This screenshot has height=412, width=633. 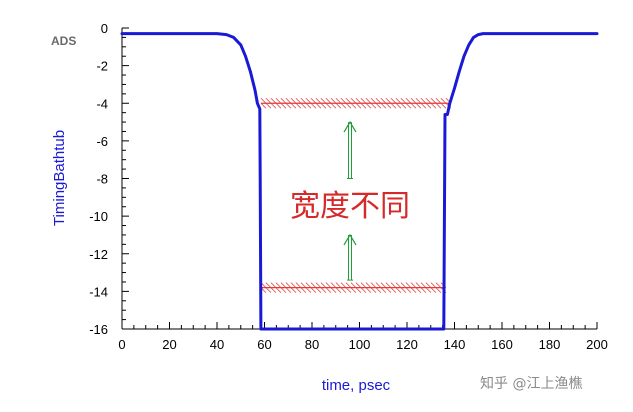 What do you see at coordinates (350, 206) in the screenshot?
I see `annotation-label: 宽度不同` at bounding box center [350, 206].